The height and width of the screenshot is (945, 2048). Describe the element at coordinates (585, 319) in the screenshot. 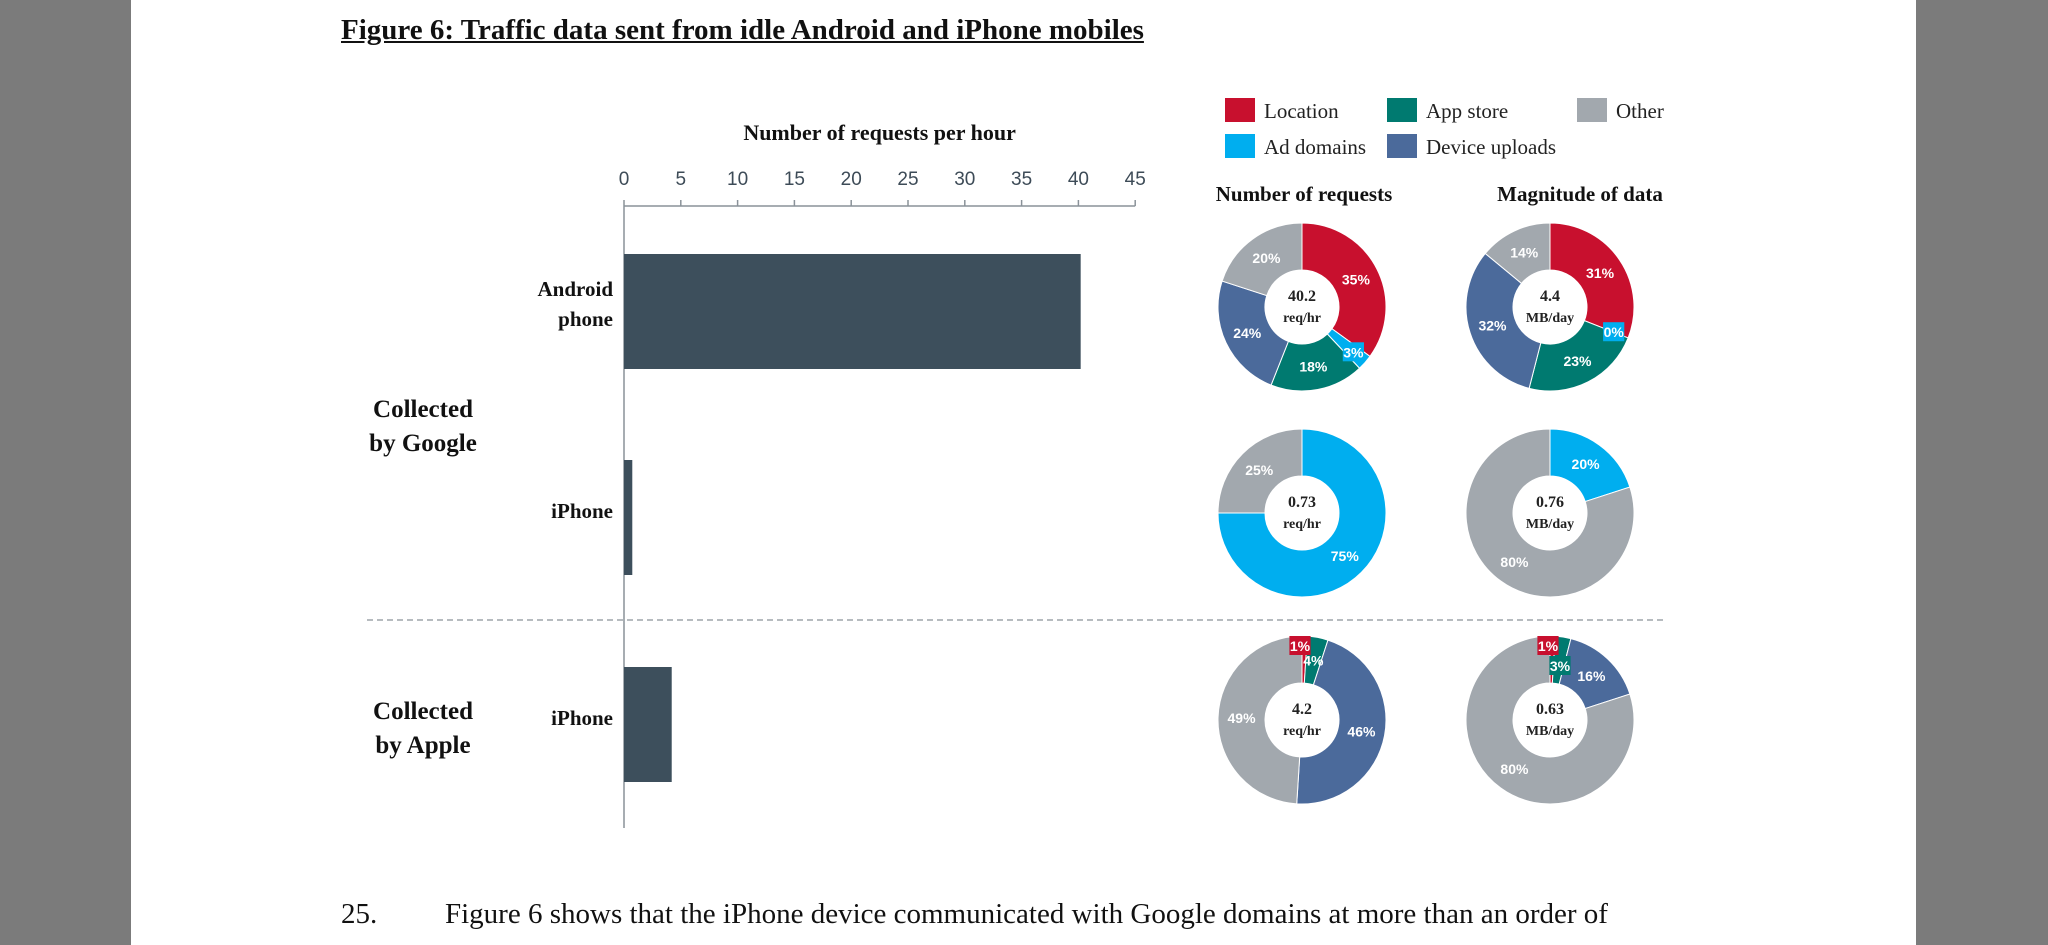

I see `category-label: phone` at that location.